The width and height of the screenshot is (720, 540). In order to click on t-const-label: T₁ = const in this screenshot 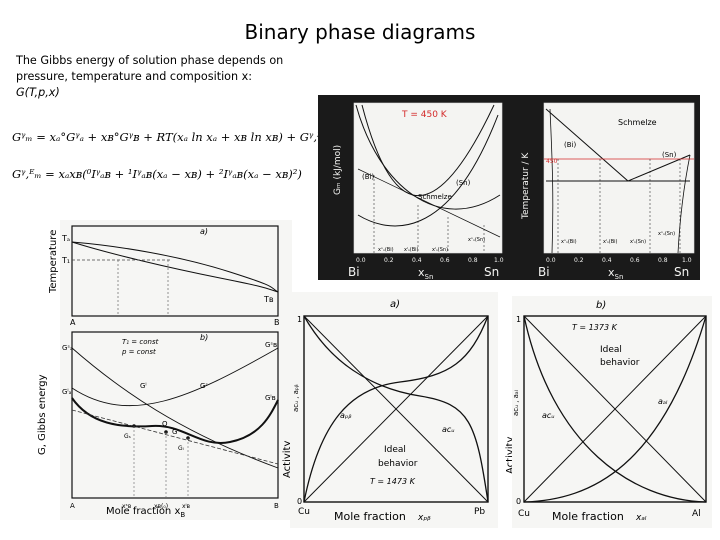, I will do `click(140, 342)`.